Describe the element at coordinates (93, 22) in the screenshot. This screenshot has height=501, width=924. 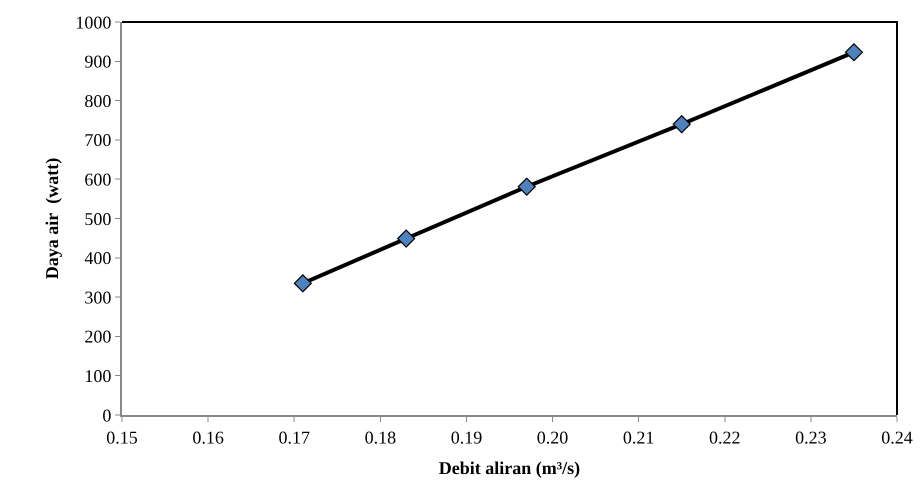
I see `y-tick-label: 1000` at that location.